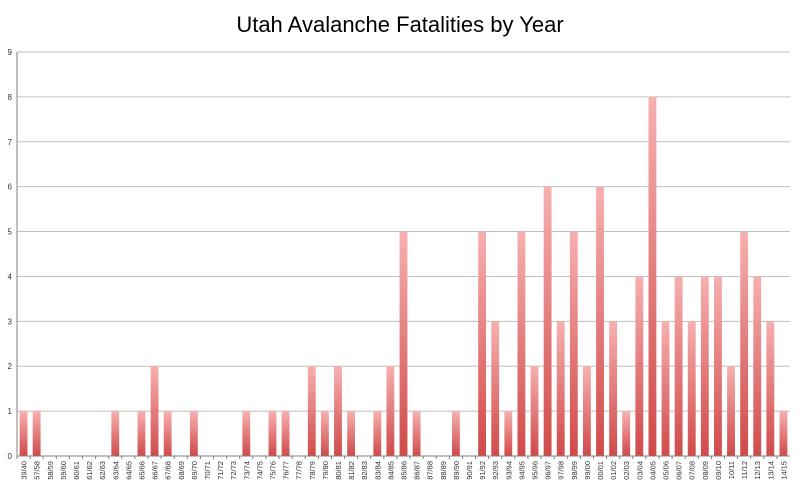 The height and width of the screenshot is (489, 800). Describe the element at coordinates (587, 470) in the screenshot. I see `x-tick-label: 99/00` at that location.